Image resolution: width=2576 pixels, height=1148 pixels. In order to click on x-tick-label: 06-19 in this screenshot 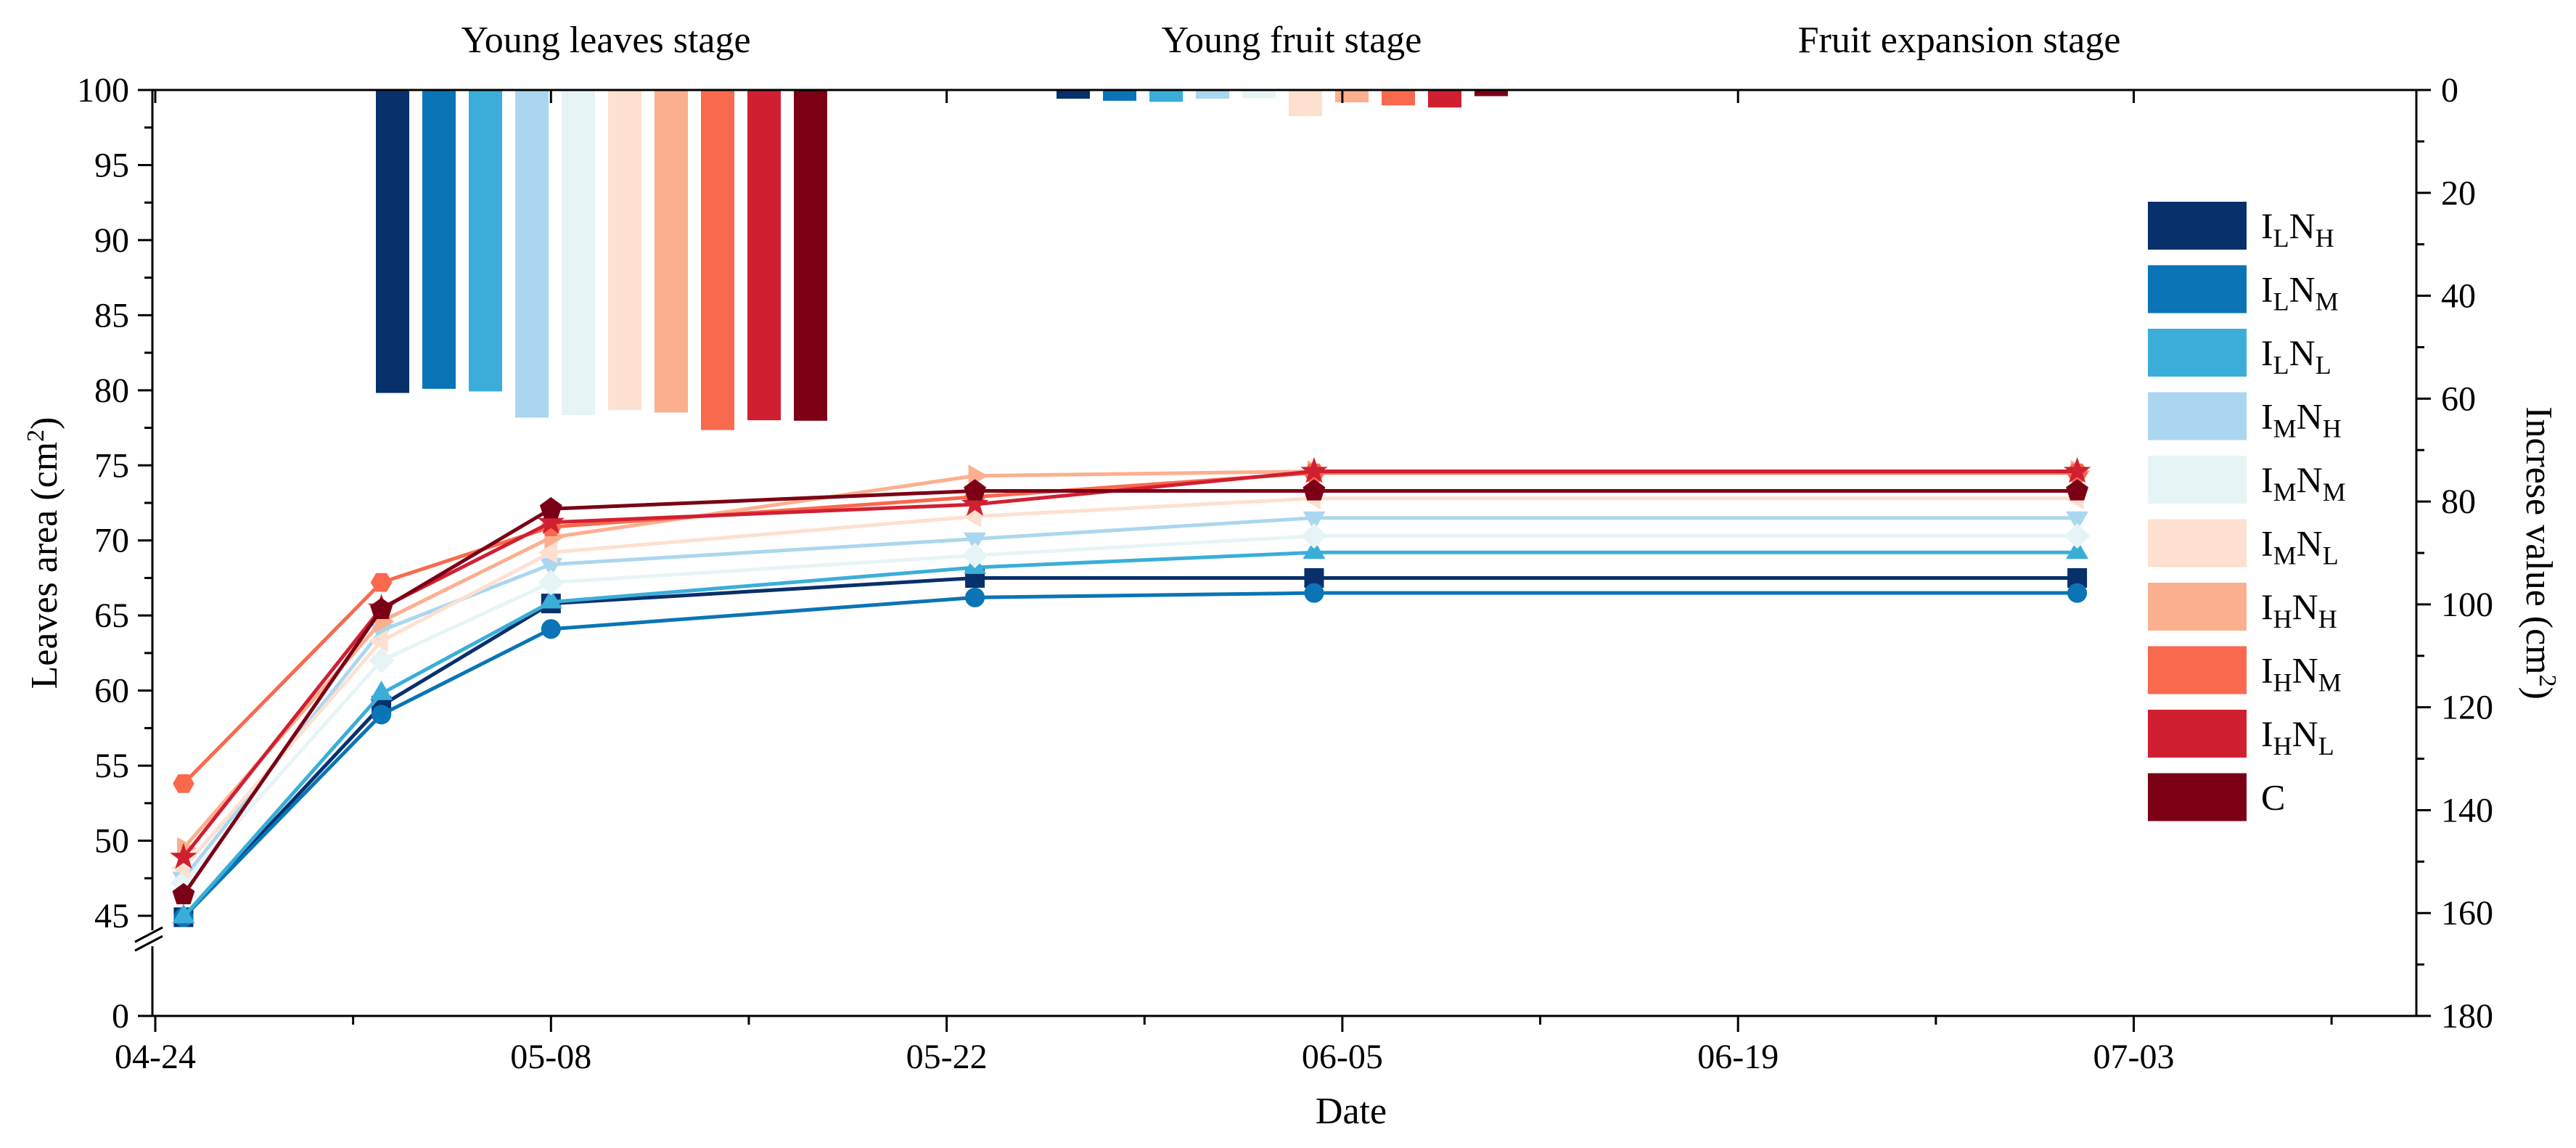, I will do `click(1738, 1057)`.